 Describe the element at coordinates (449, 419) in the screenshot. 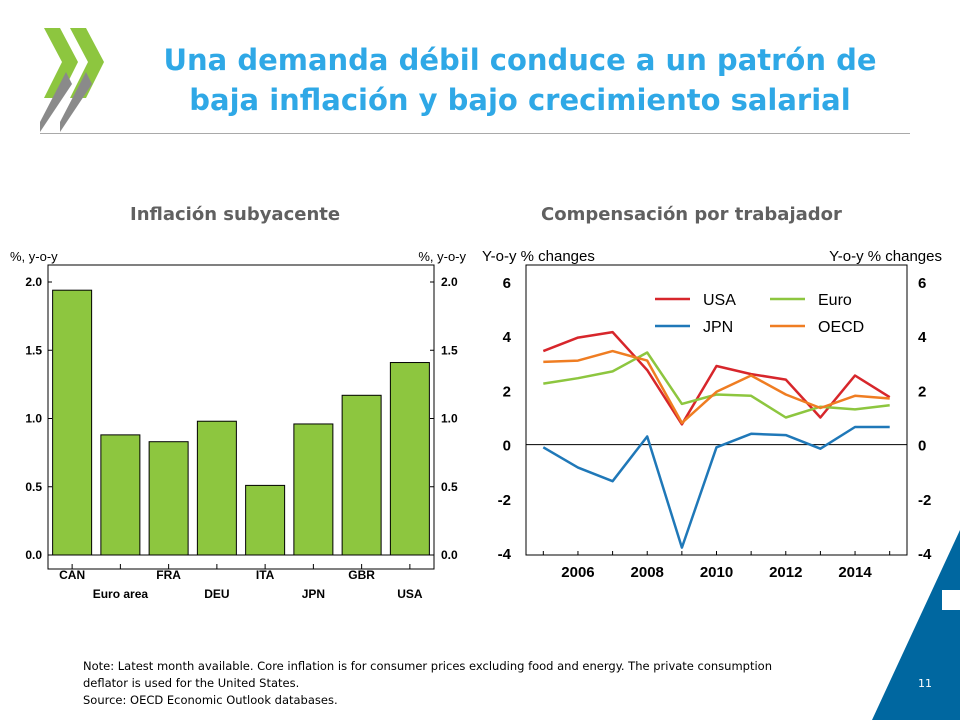

I see `bar-ytick-right: 1.0` at that location.